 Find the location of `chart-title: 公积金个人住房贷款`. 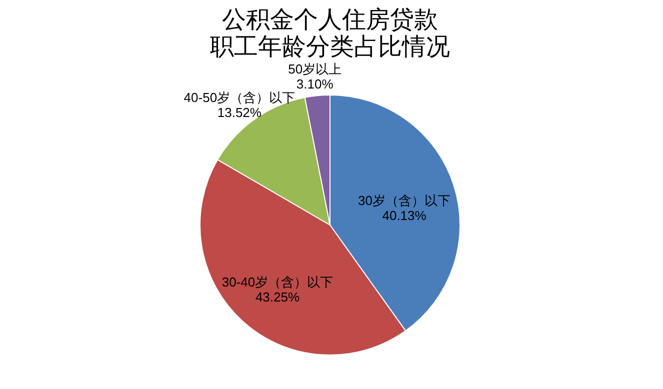

chart-title: 公积金个人住房贷款 is located at coordinates (330, 20).